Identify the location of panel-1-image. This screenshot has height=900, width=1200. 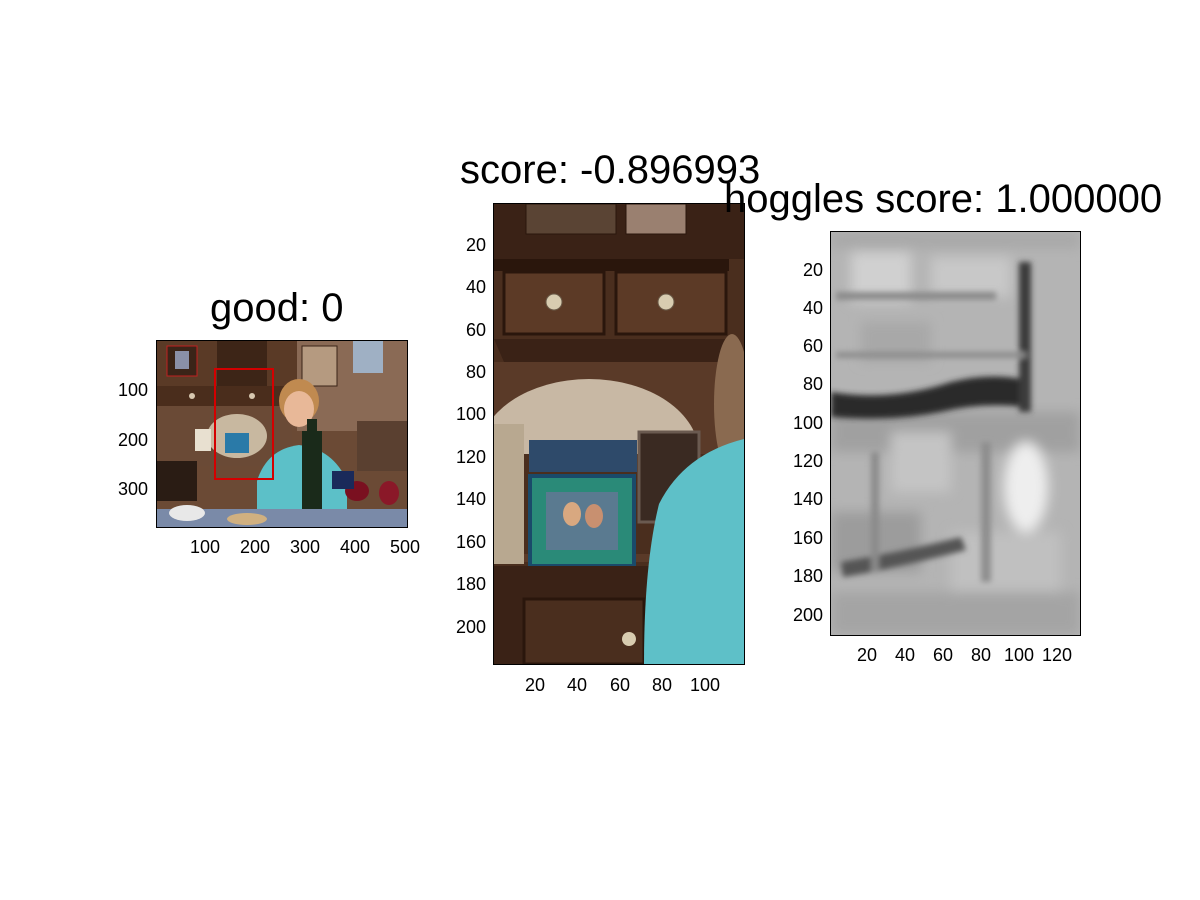
(282, 434).